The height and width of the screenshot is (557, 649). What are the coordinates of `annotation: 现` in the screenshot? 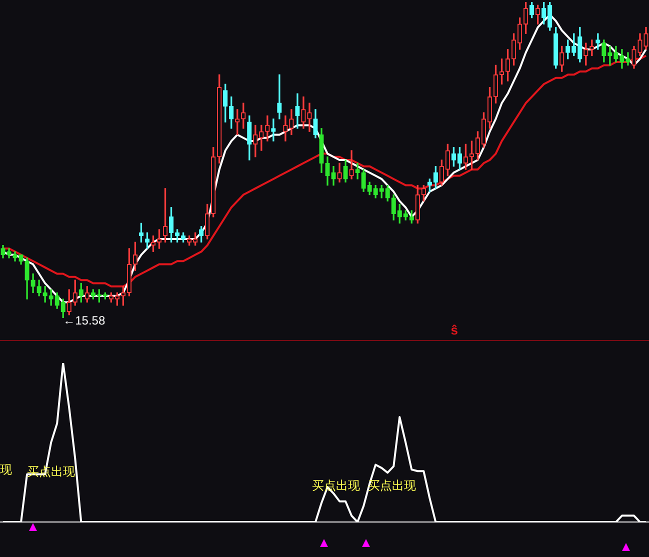 It's located at (6, 469).